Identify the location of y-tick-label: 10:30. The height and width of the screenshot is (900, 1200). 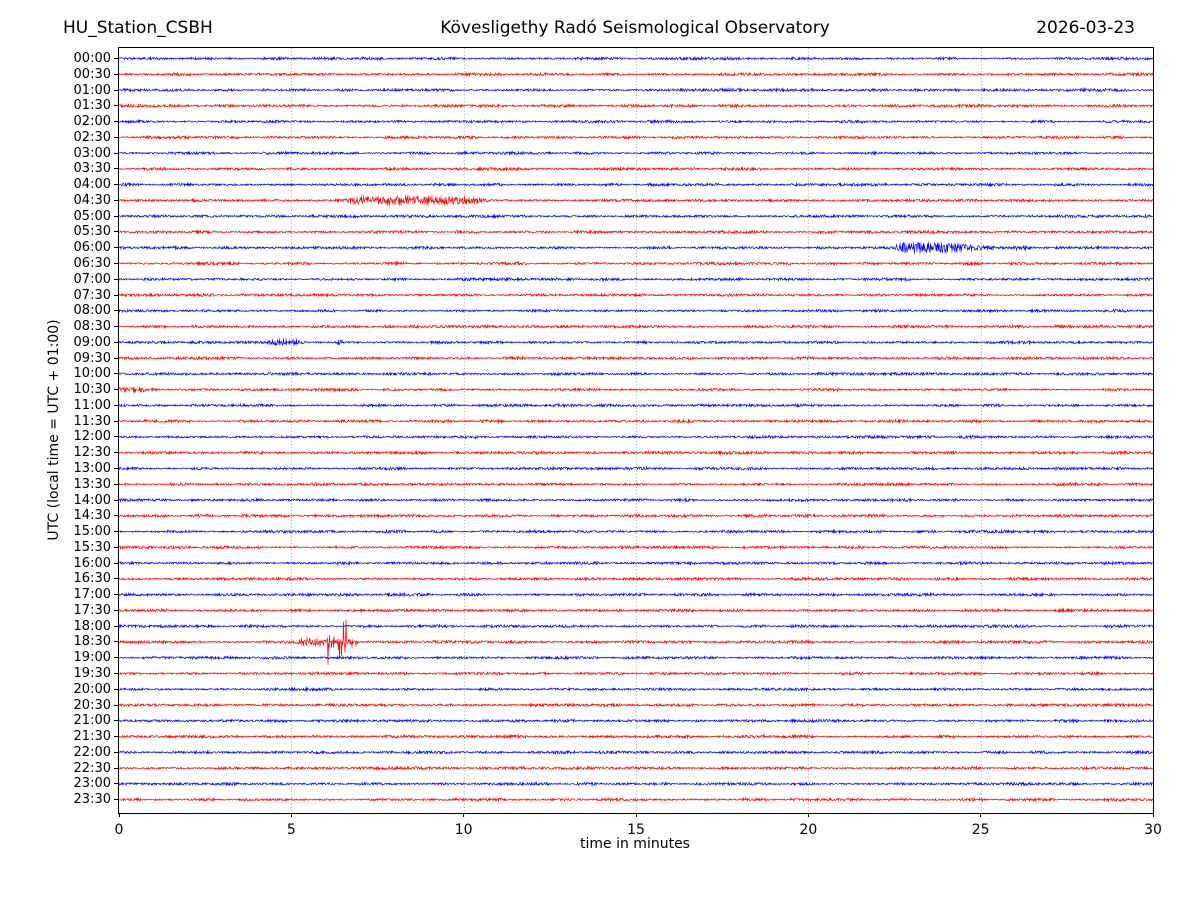
(92, 390).